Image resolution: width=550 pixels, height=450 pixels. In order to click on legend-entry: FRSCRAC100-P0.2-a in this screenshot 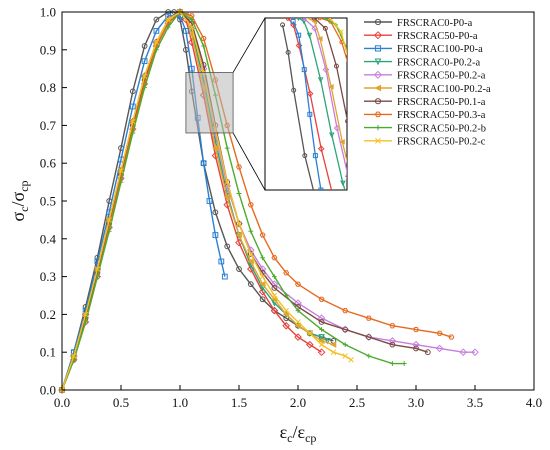, I will do `click(427, 89)`.